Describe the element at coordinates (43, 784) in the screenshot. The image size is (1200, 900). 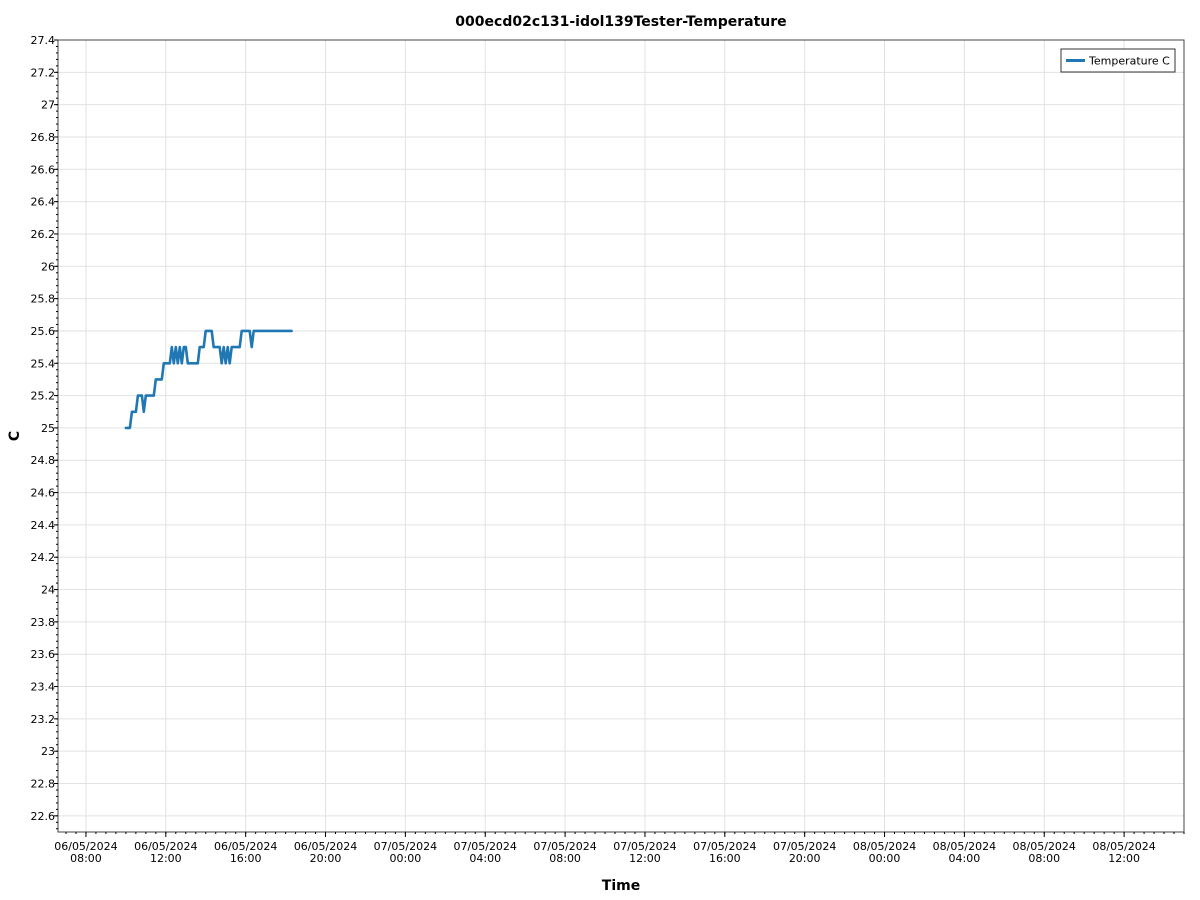
I see `y-tick-label: 22.8` at that location.